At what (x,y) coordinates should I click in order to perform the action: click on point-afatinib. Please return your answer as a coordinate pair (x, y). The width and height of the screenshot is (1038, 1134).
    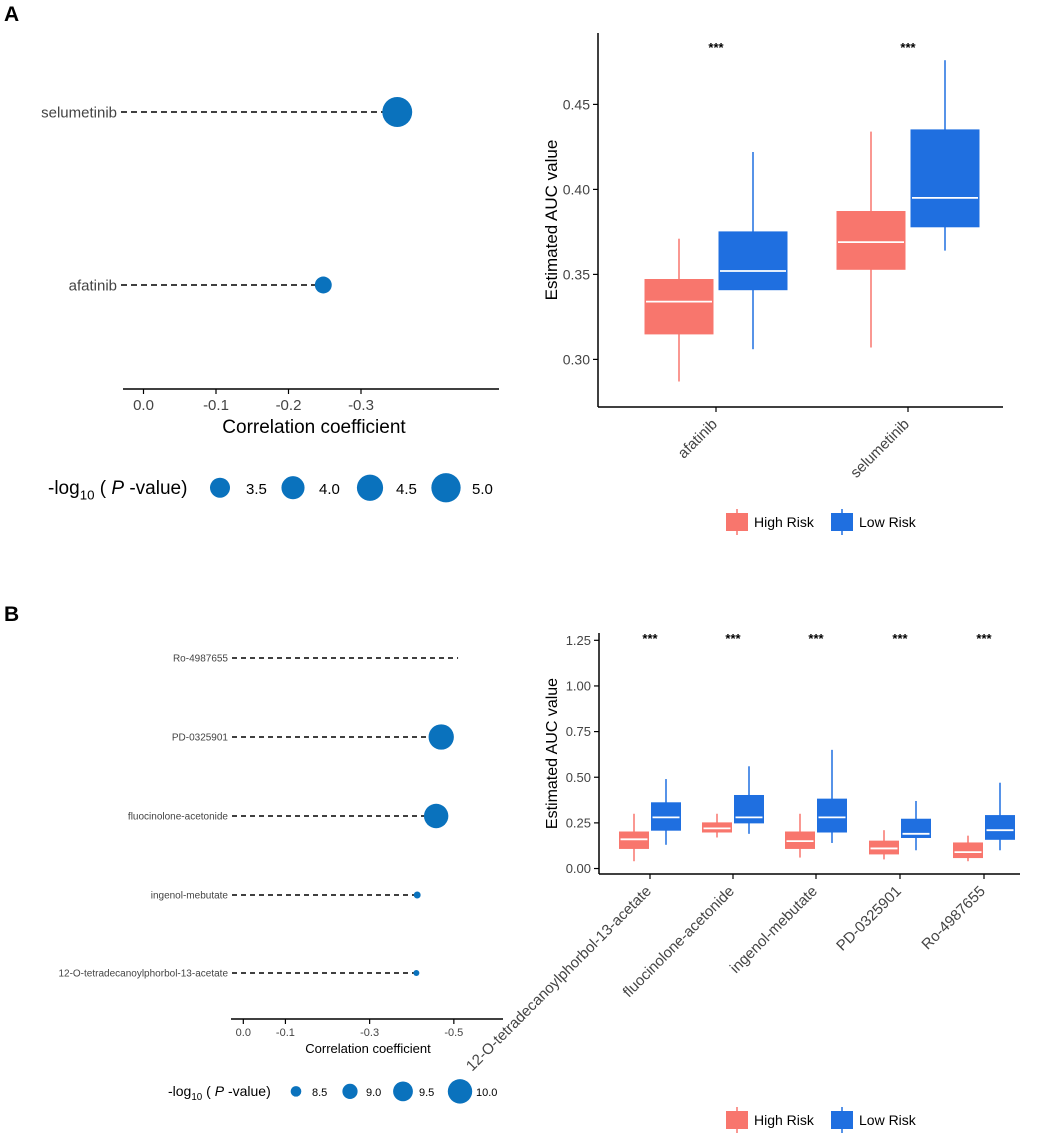
    Looking at the image, I should click on (323, 285).